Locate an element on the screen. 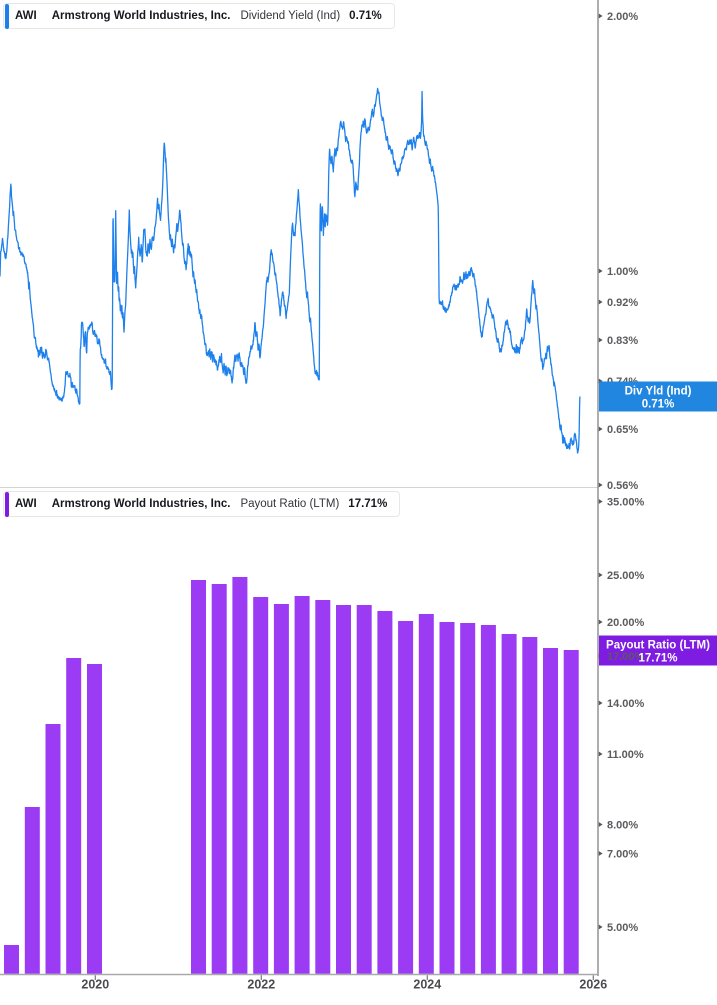  svg-text: 0.65% is located at coordinates (622, 430).